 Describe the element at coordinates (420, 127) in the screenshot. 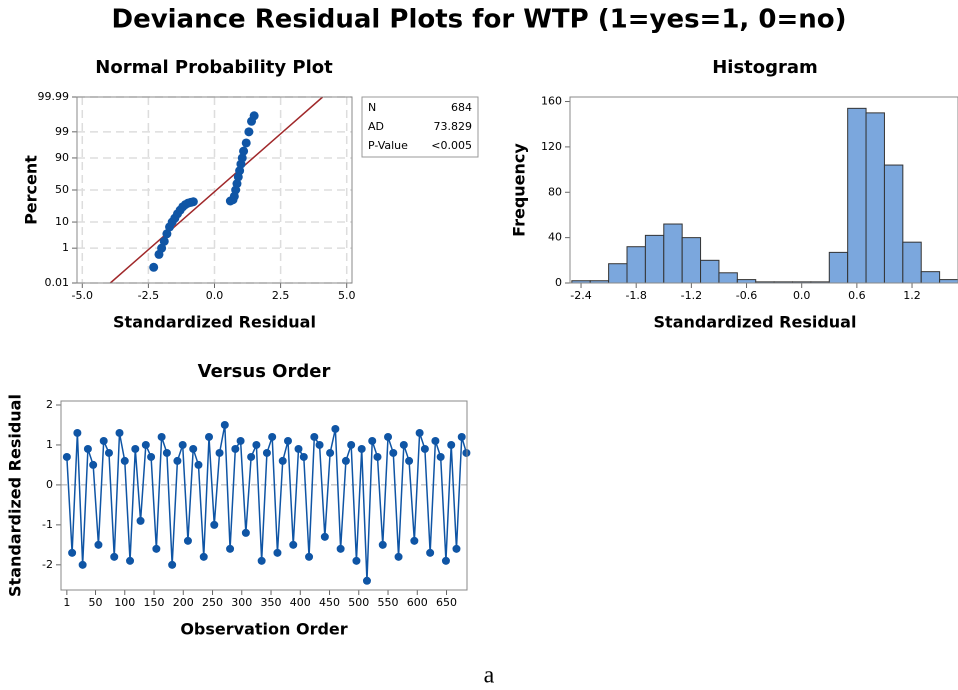

I see `stats-box` at that location.